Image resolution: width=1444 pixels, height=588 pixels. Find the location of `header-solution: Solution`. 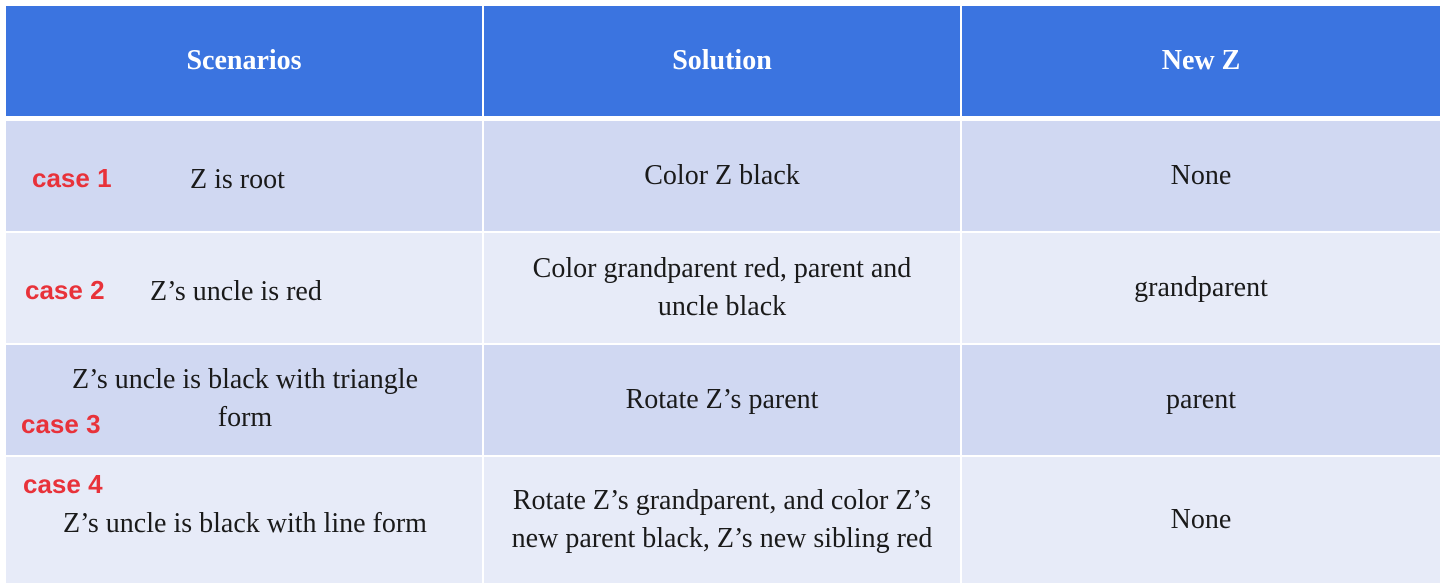

header-solution: Solution is located at coordinates (722, 62).